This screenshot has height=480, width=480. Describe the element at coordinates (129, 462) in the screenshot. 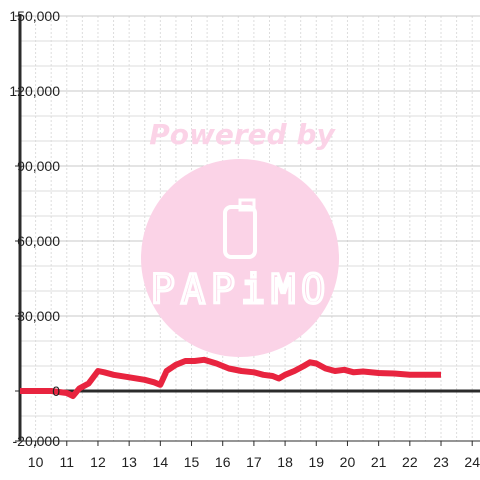

I see `x-tick-label: 13` at that location.